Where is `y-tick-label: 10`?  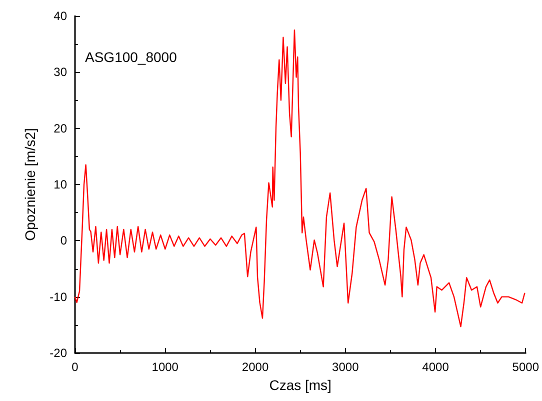
y-tick-label: 10 is located at coordinates (61, 185).